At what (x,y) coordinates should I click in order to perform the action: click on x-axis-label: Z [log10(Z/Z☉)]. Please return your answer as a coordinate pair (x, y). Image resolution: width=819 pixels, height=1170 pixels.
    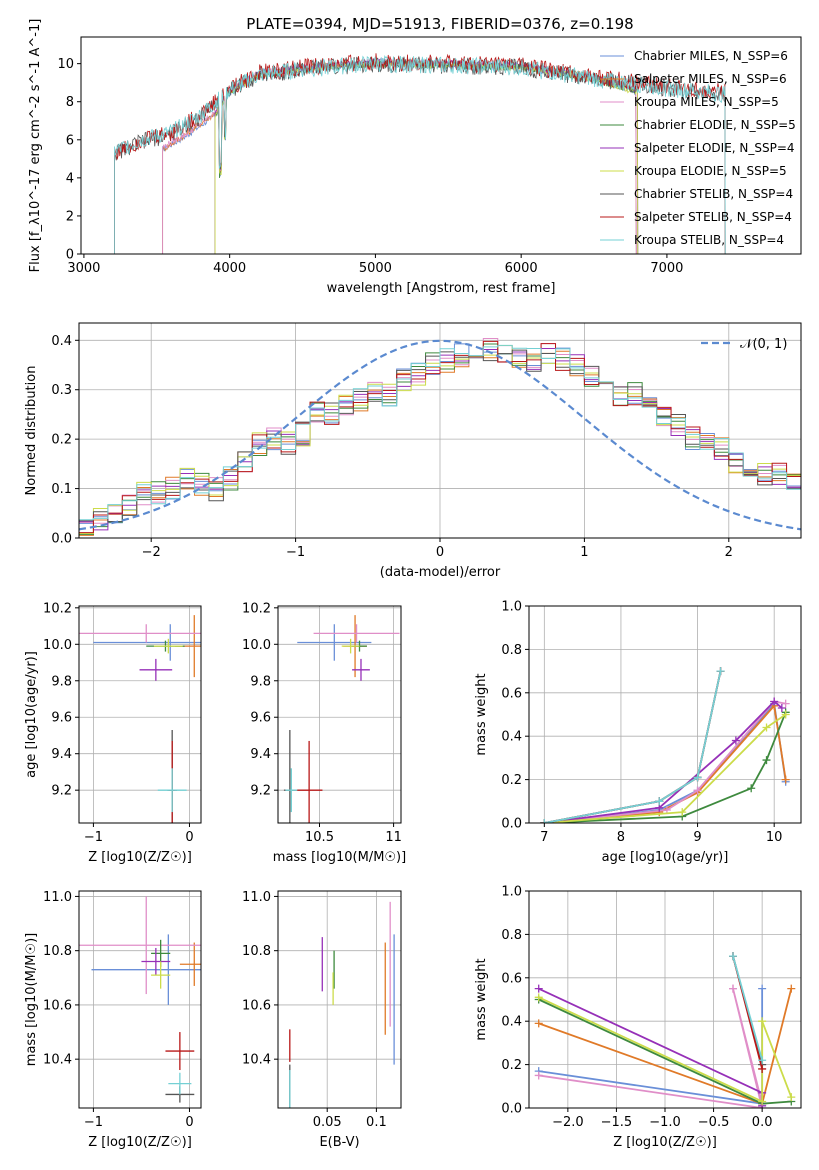
    Looking at the image, I should click on (140, 1142).